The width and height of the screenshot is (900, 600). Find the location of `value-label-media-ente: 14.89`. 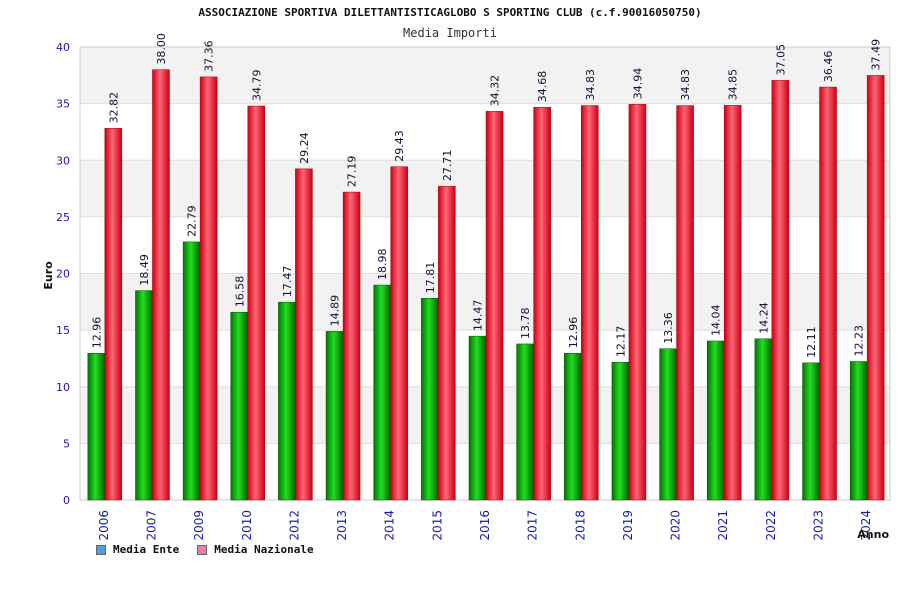

value-label-media-ente: 14.89 is located at coordinates (335, 311).